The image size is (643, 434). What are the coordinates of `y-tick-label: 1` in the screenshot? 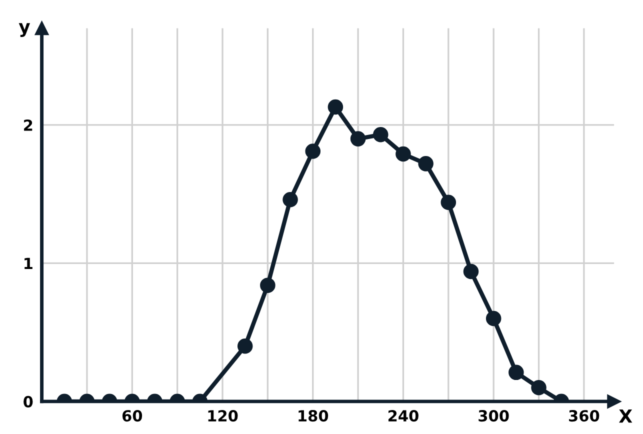 It's located at (28, 264).